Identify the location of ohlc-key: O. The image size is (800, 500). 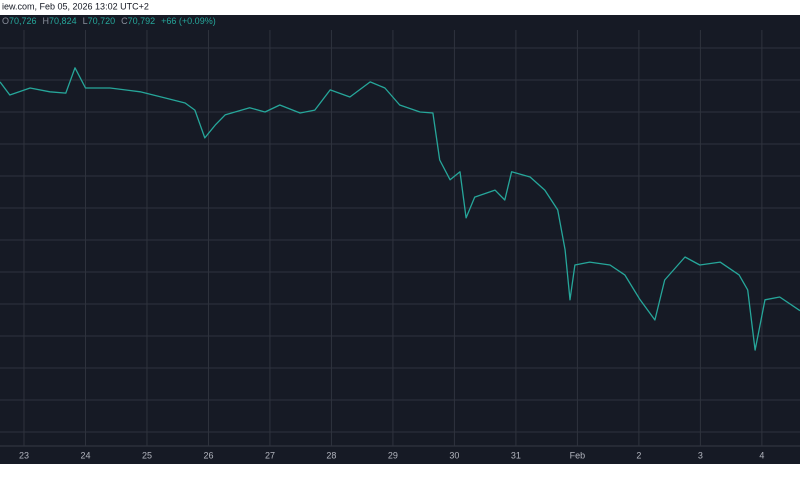
(5, 21).